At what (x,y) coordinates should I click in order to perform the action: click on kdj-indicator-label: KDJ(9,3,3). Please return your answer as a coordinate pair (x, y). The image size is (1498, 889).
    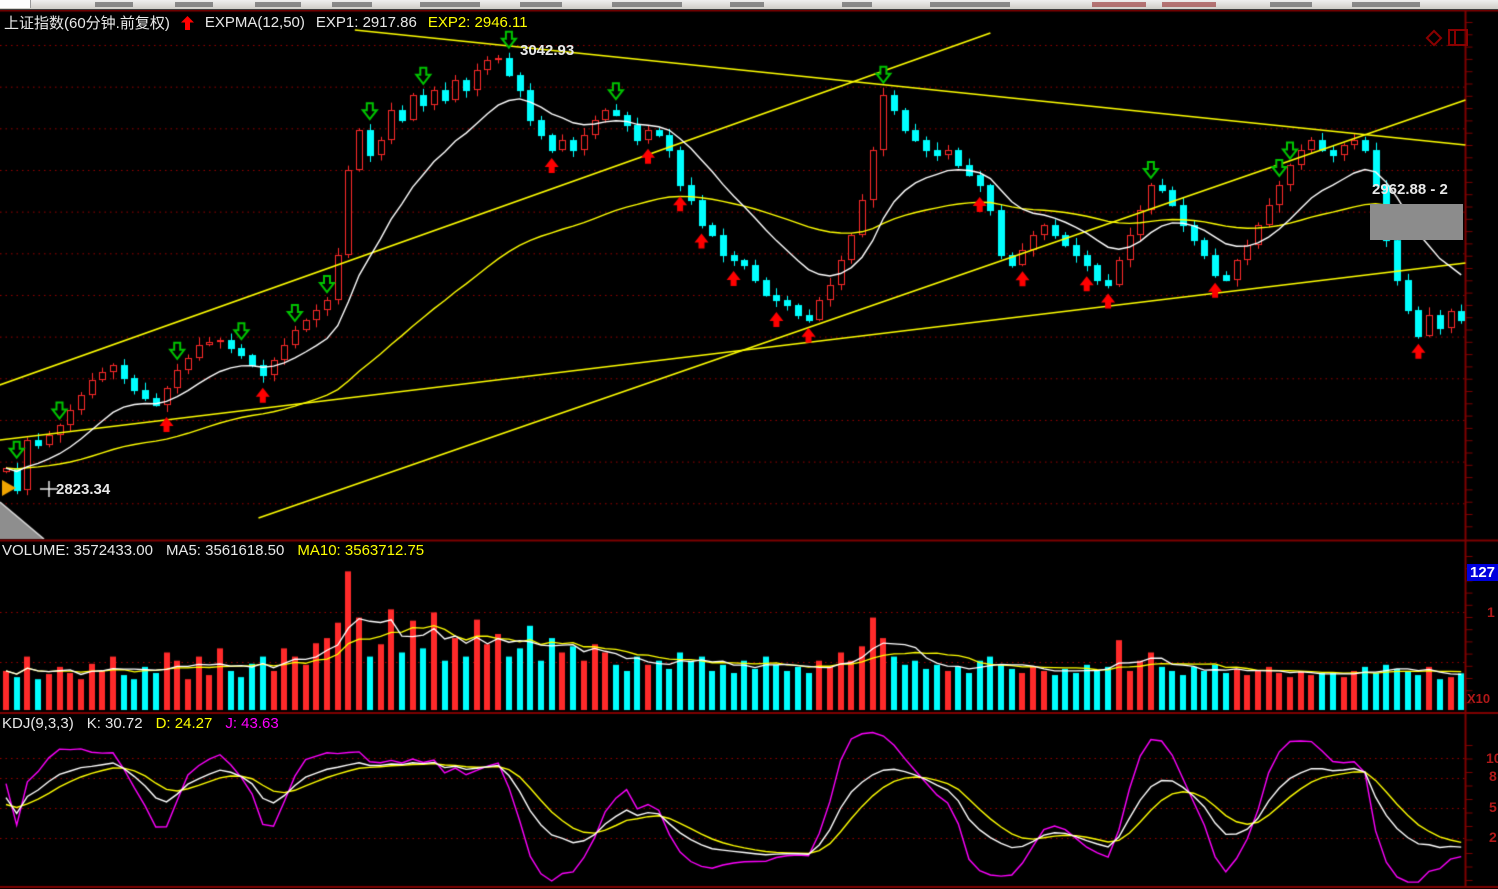
    Looking at the image, I should click on (38, 723).